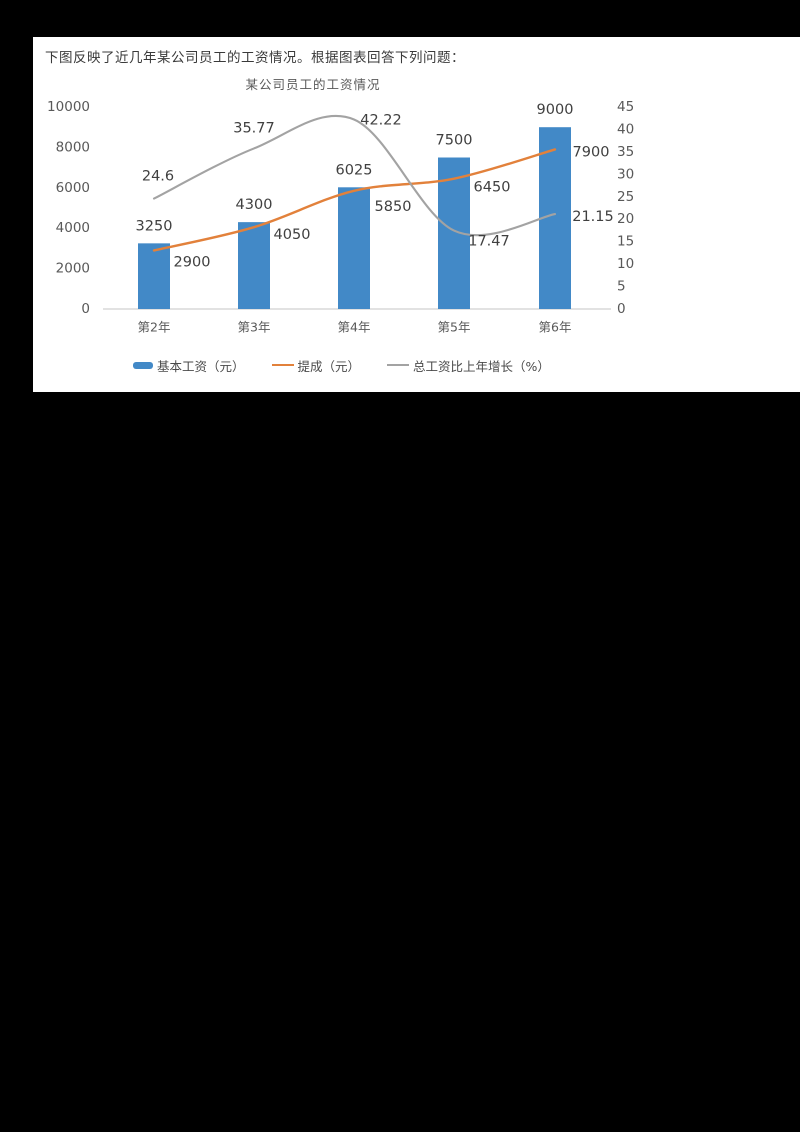 The width and height of the screenshot is (800, 1132). I want to click on bar-value-label: 6025, so click(354, 170).